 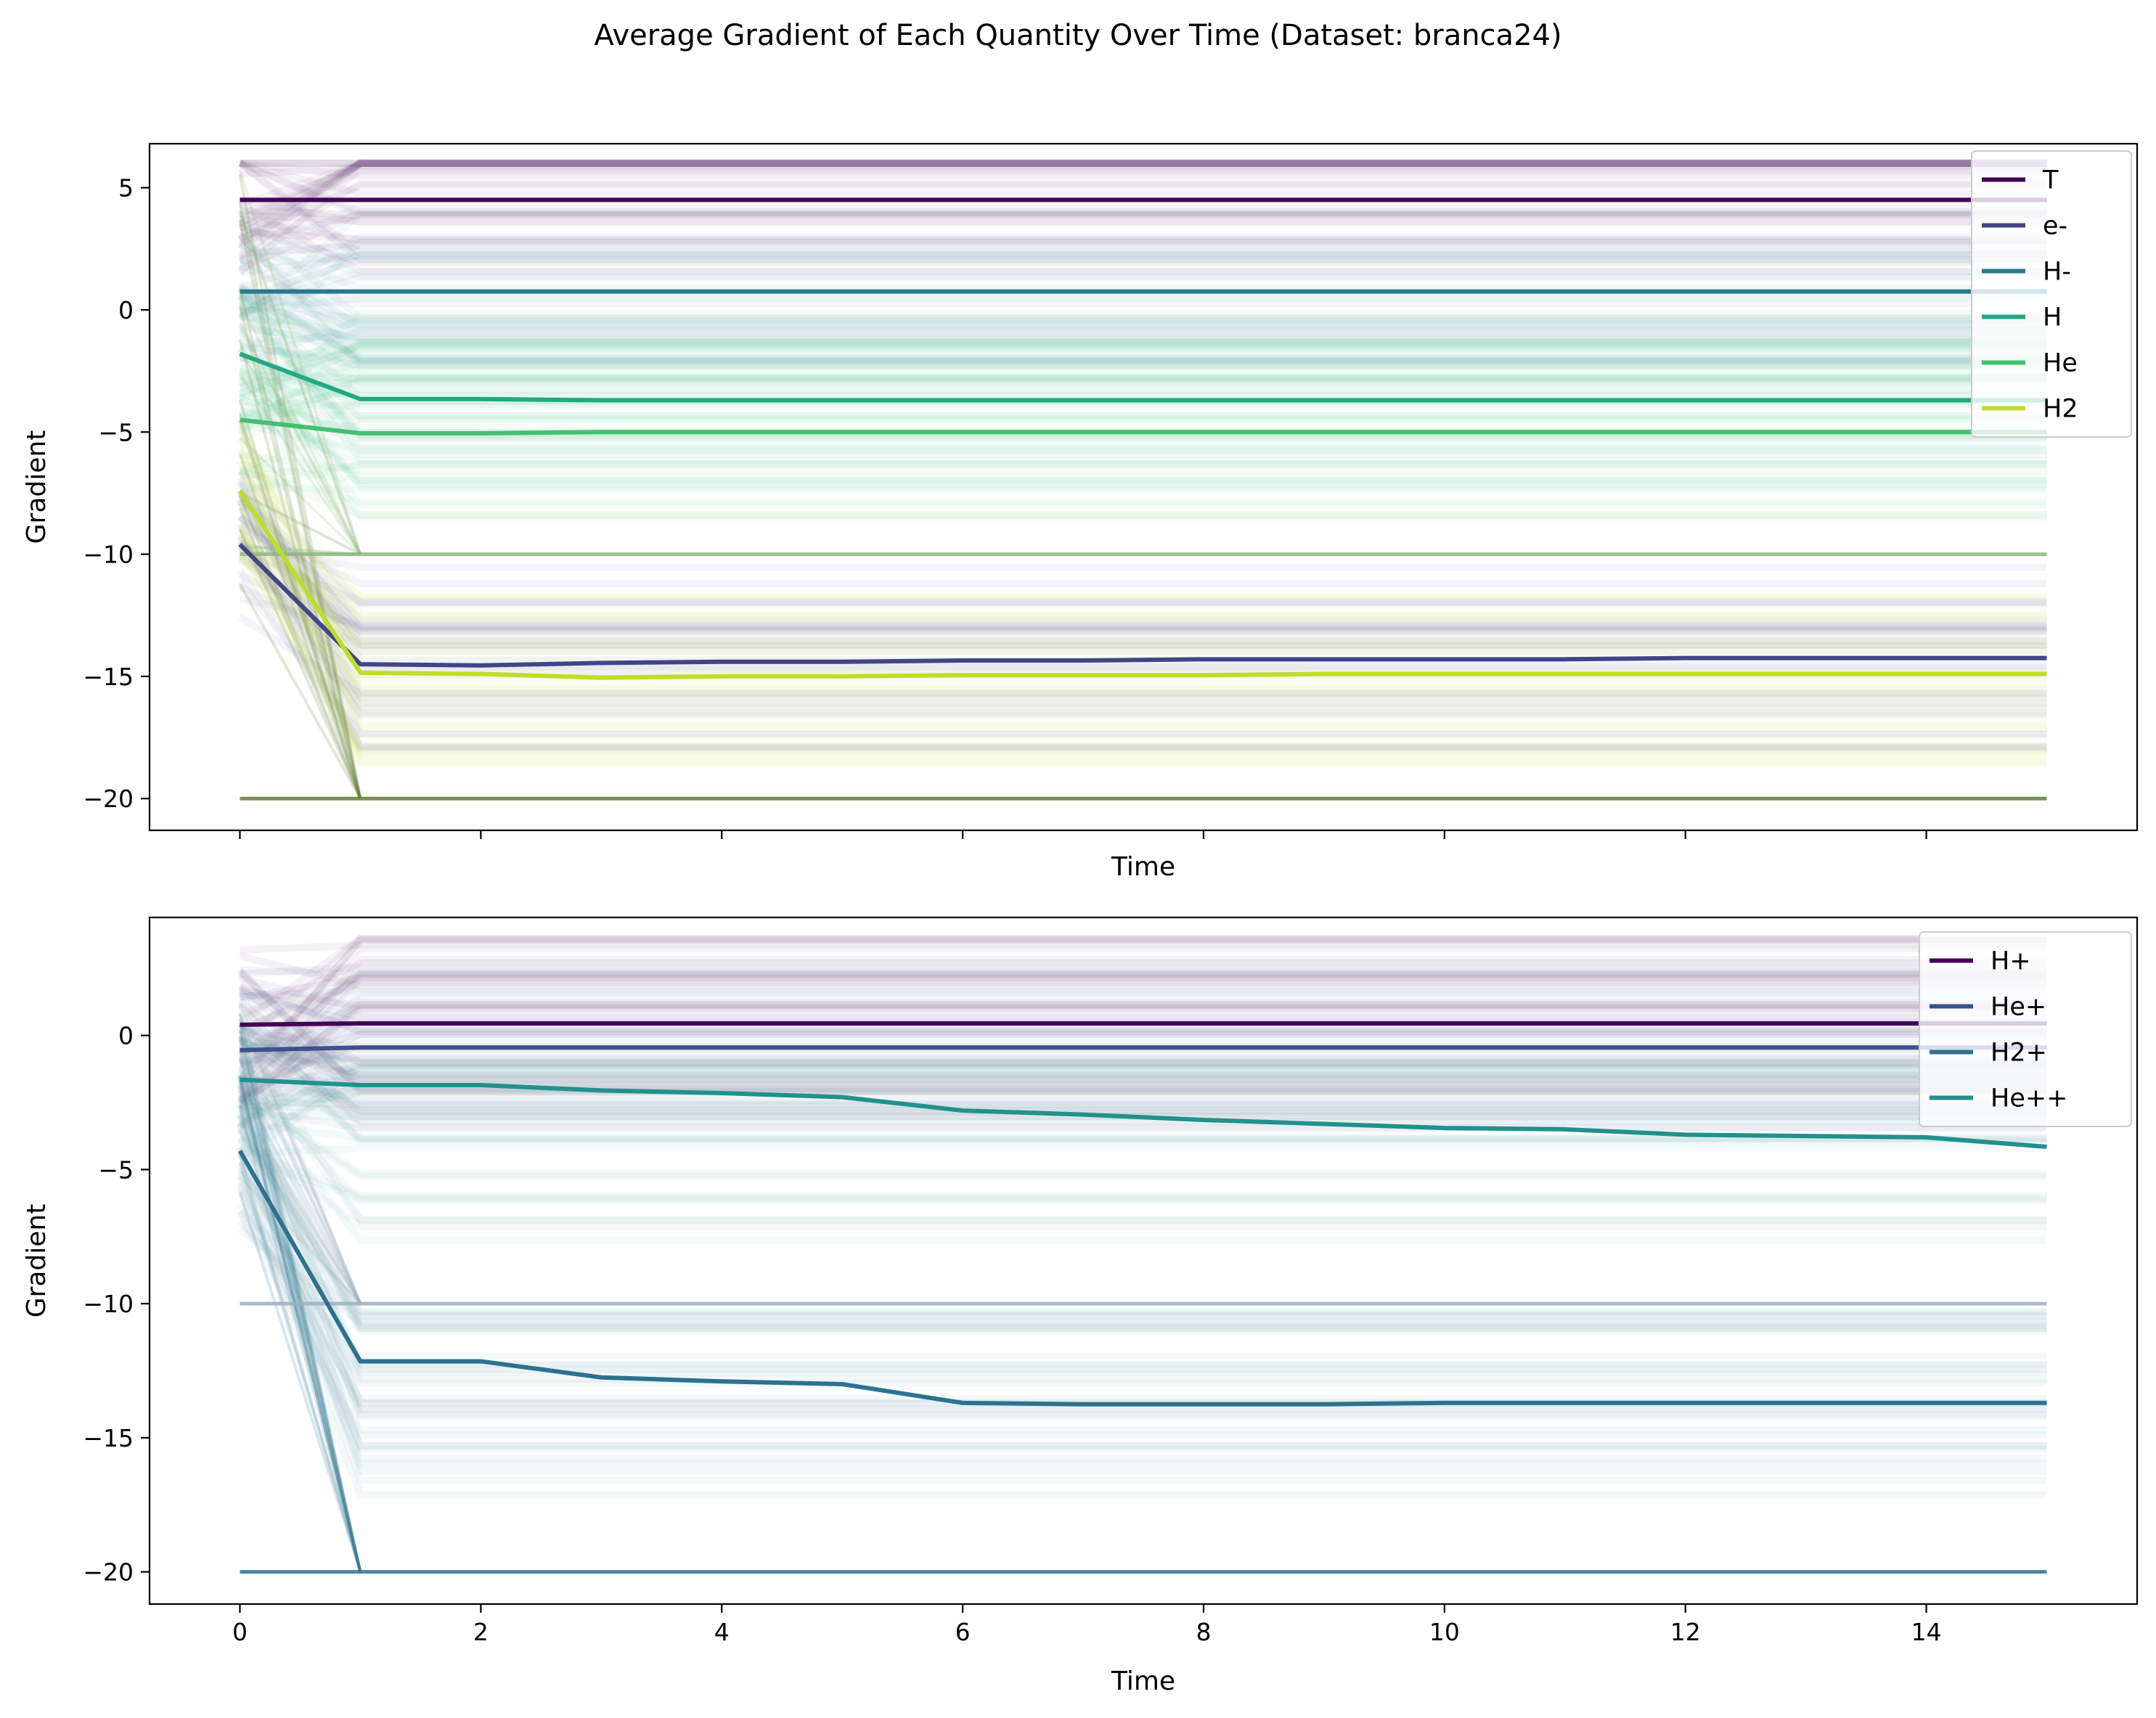 What do you see at coordinates (722, 1632) in the screenshot?
I see `x-tick-label: 4` at bounding box center [722, 1632].